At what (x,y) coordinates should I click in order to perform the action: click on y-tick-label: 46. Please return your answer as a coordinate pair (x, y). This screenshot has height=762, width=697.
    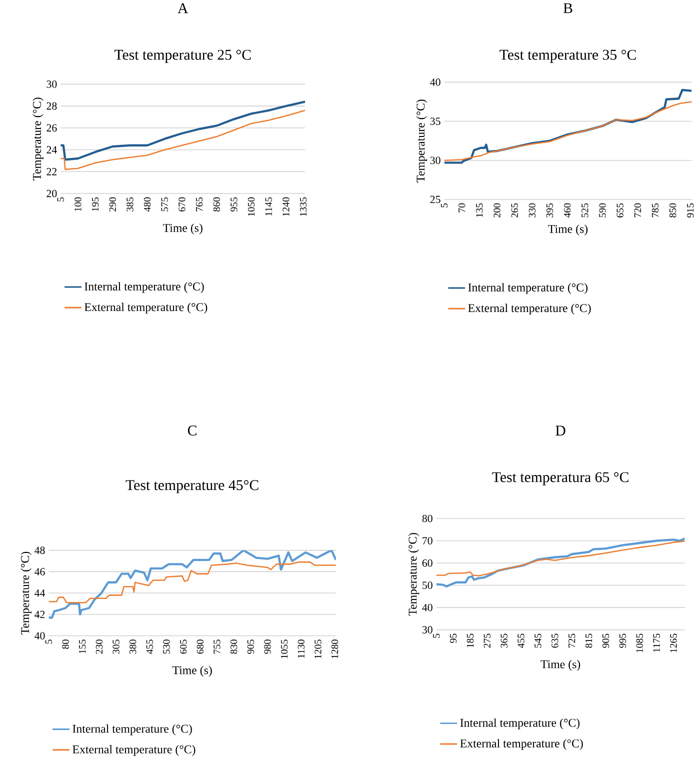
    Looking at the image, I should click on (39, 572).